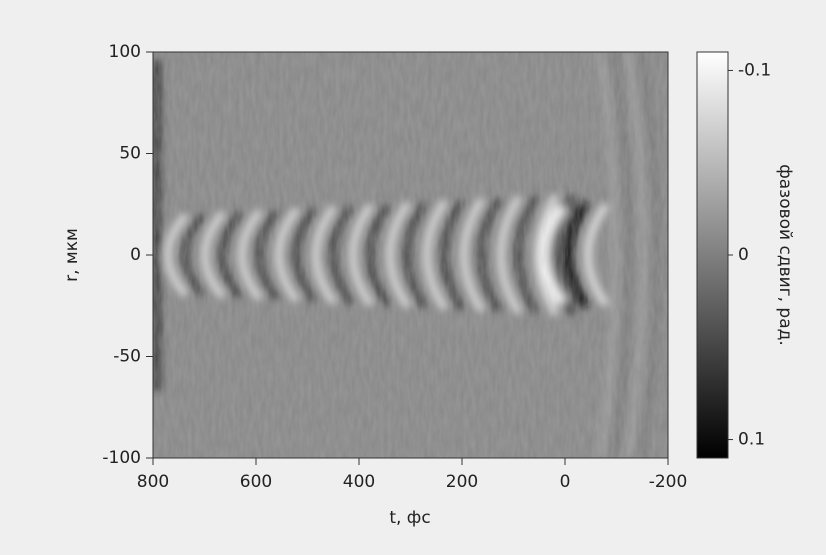  Describe the element at coordinates (127, 357) in the screenshot. I see `y-tick-label: -50` at that location.